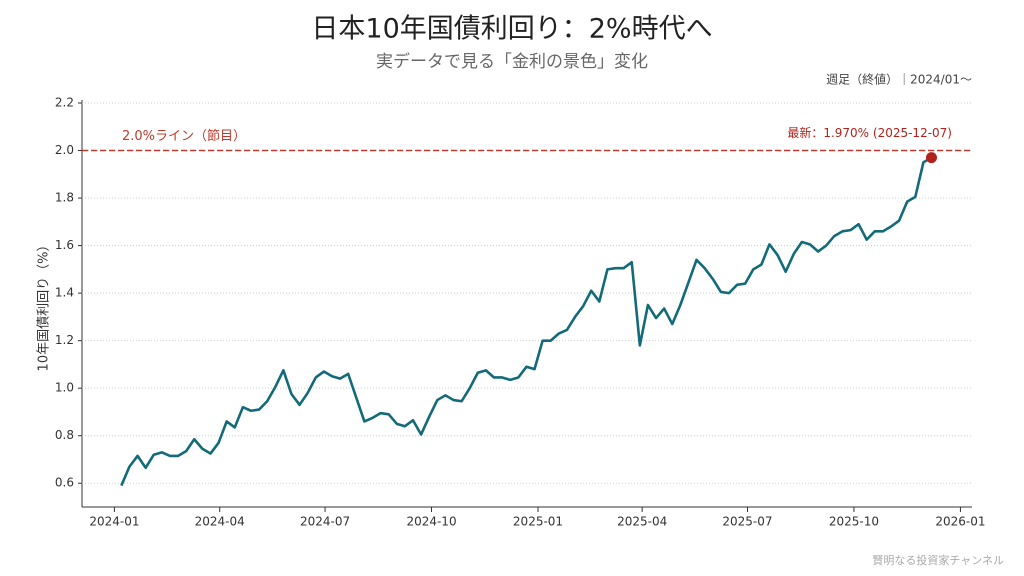 This screenshot has width=1024, height=576. What do you see at coordinates (64, 103) in the screenshot?
I see `y-tick-label: 2.2` at bounding box center [64, 103].